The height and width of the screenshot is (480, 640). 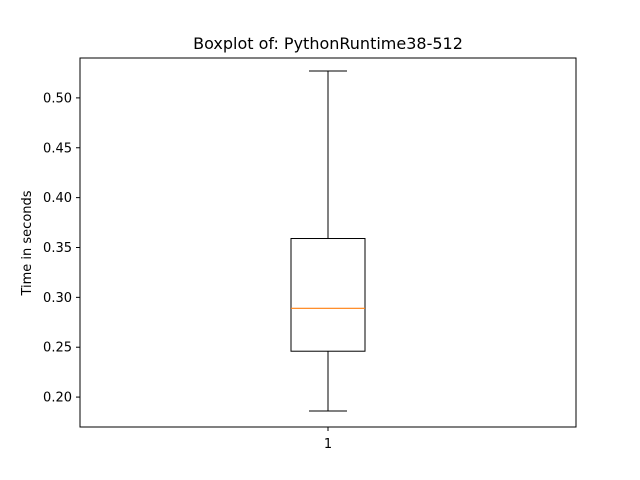 I want to click on chart-title: Boxplot of: PythonRuntime38-512, so click(x=328, y=43).